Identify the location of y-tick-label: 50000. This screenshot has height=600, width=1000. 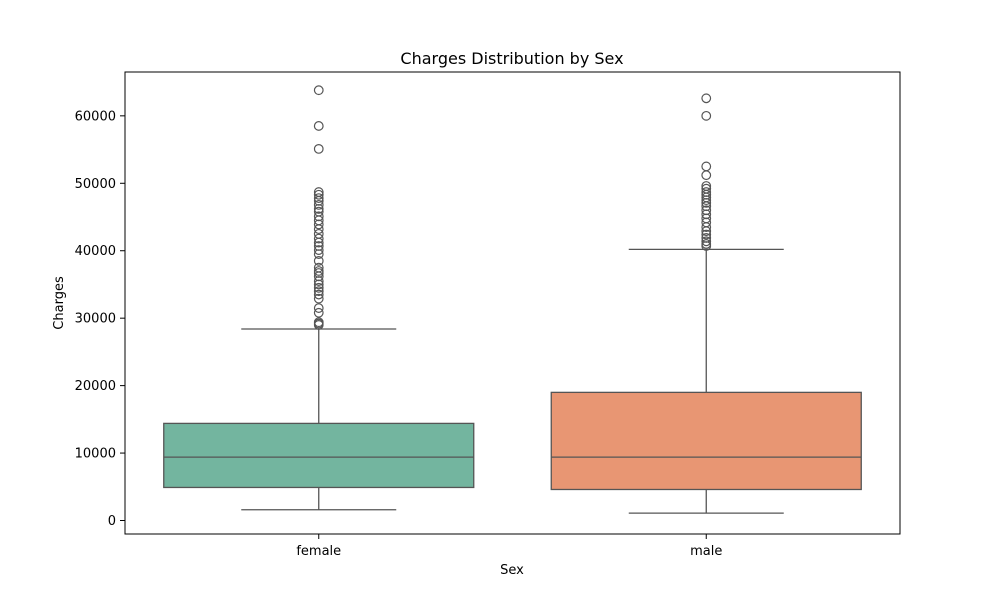
(95, 184).